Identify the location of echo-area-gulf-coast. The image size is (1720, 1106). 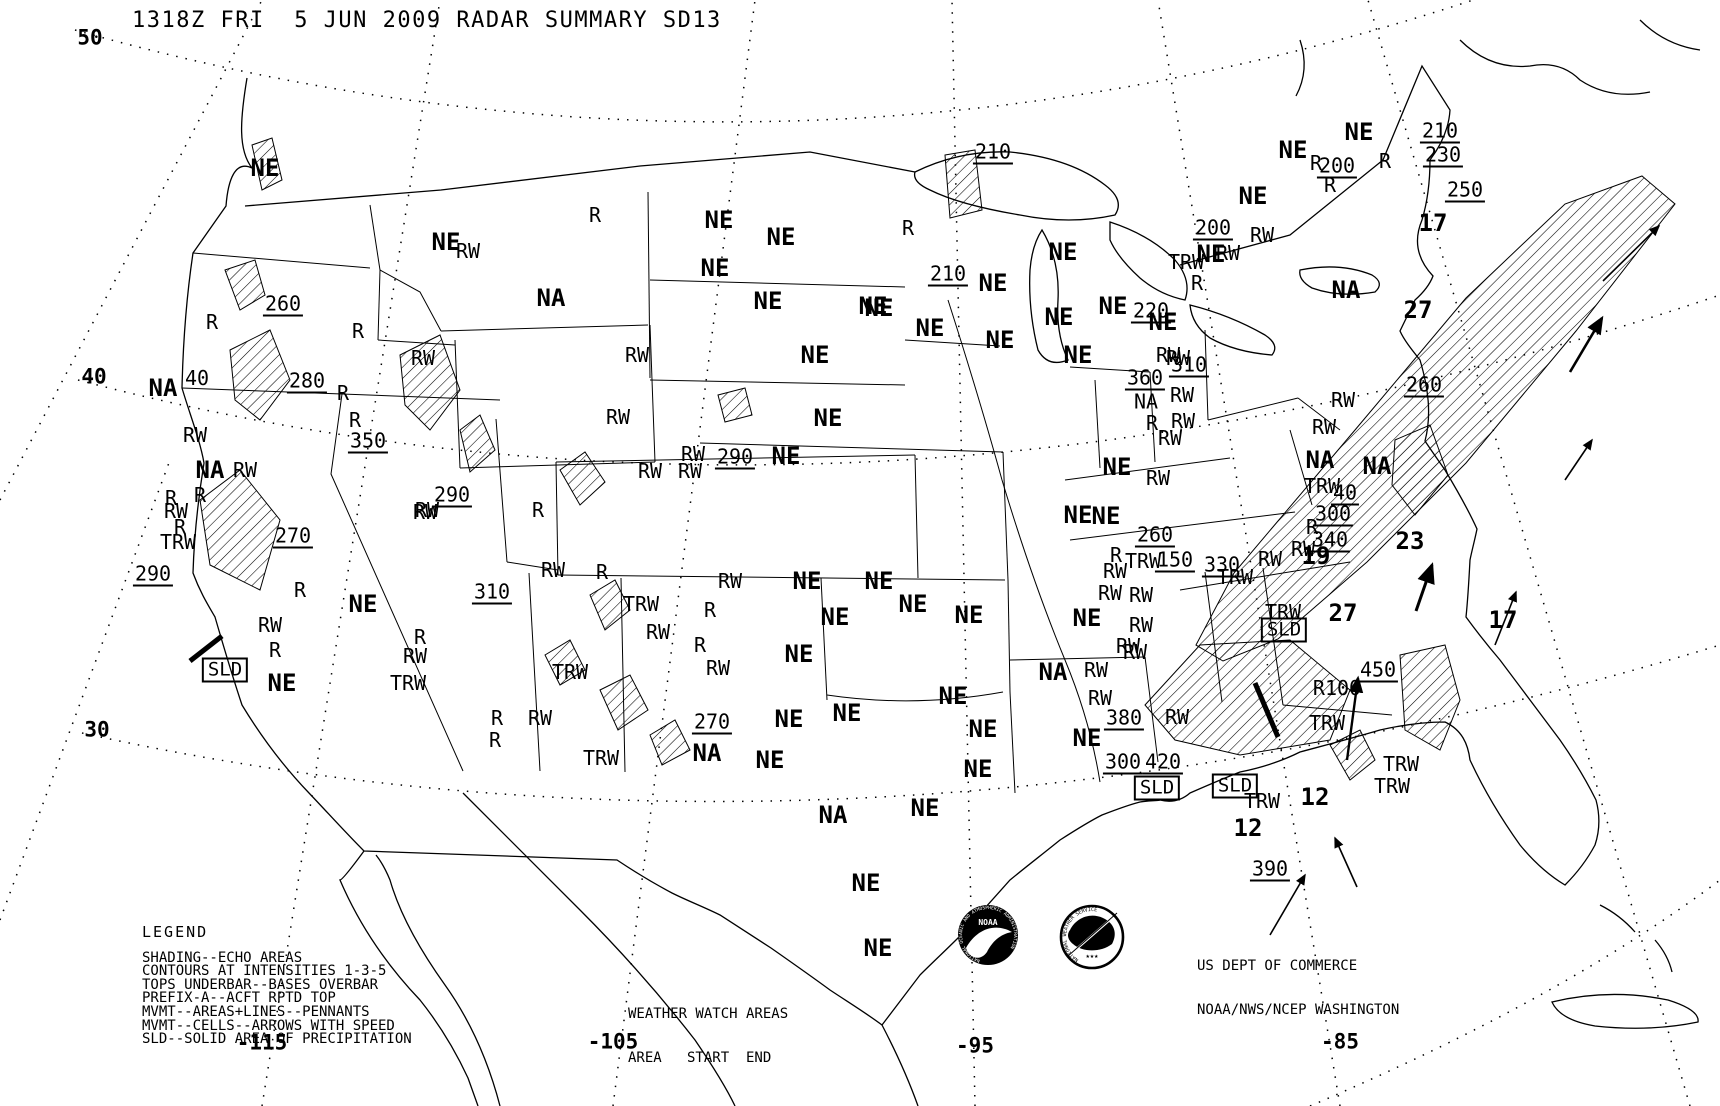
(1247, 697).